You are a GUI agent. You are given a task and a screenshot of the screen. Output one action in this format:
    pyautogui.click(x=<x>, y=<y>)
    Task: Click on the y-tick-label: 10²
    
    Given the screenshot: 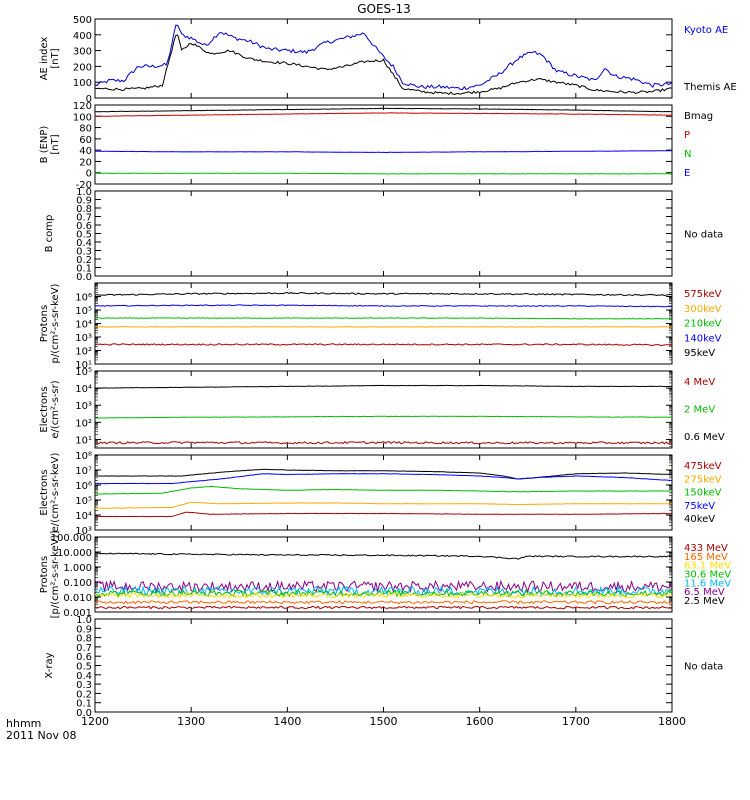 What is the action you would take?
    pyautogui.click(x=83, y=352)
    